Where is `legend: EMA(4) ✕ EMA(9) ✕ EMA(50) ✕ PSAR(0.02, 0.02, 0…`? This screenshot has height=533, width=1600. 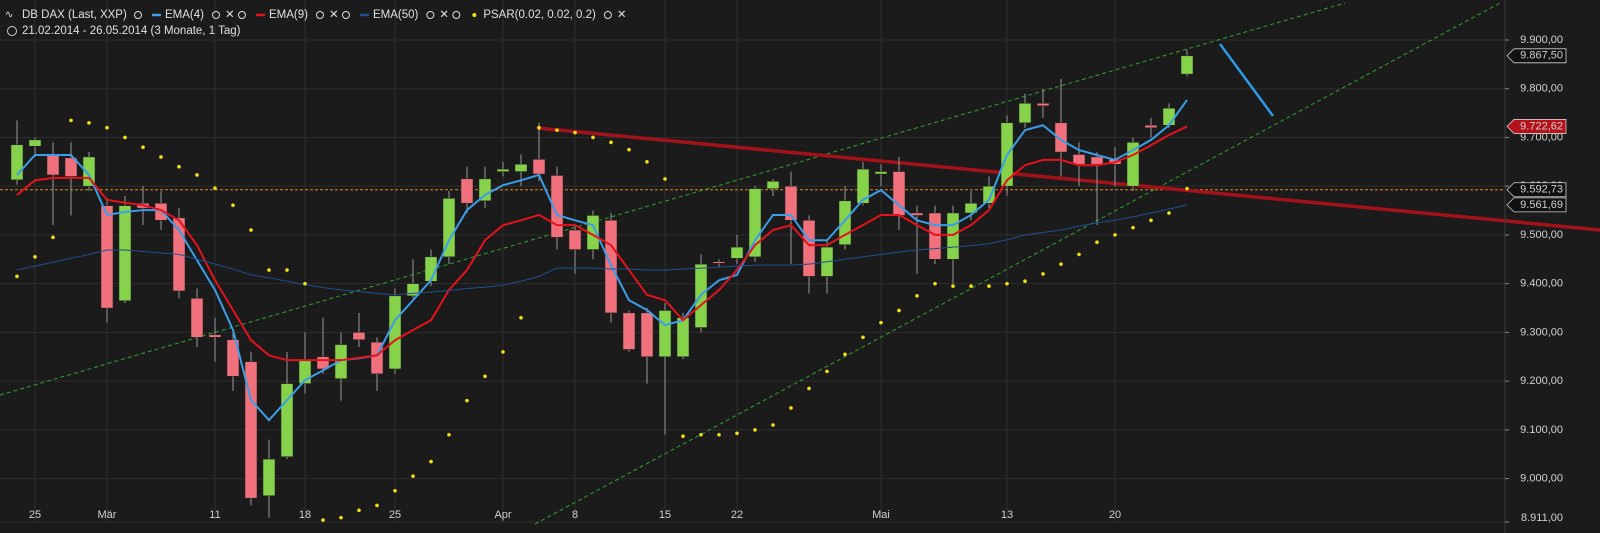 legend: EMA(4) ✕ EMA(9) ✕ EMA(50) ✕ PSAR(0.02, 0.02, 0… is located at coordinates (380, 15).